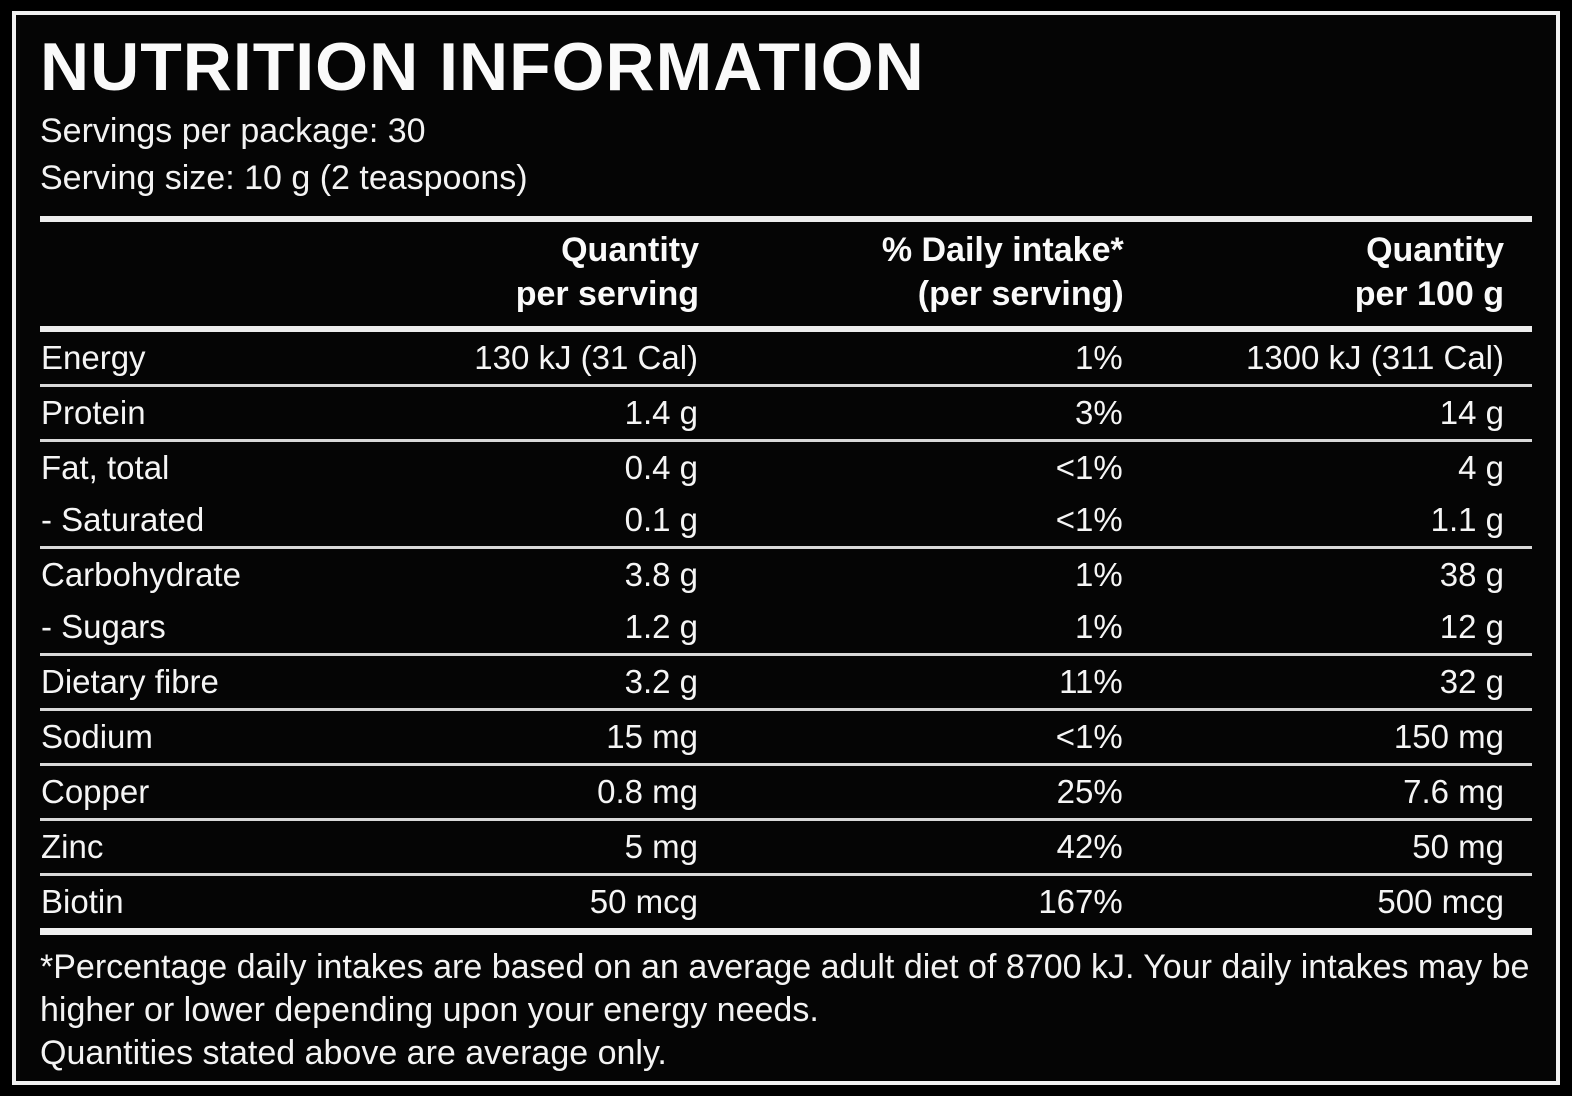 The width and height of the screenshot is (1572, 1096). I want to click on quantity-per-100g: 38 g, so click(1471, 575).